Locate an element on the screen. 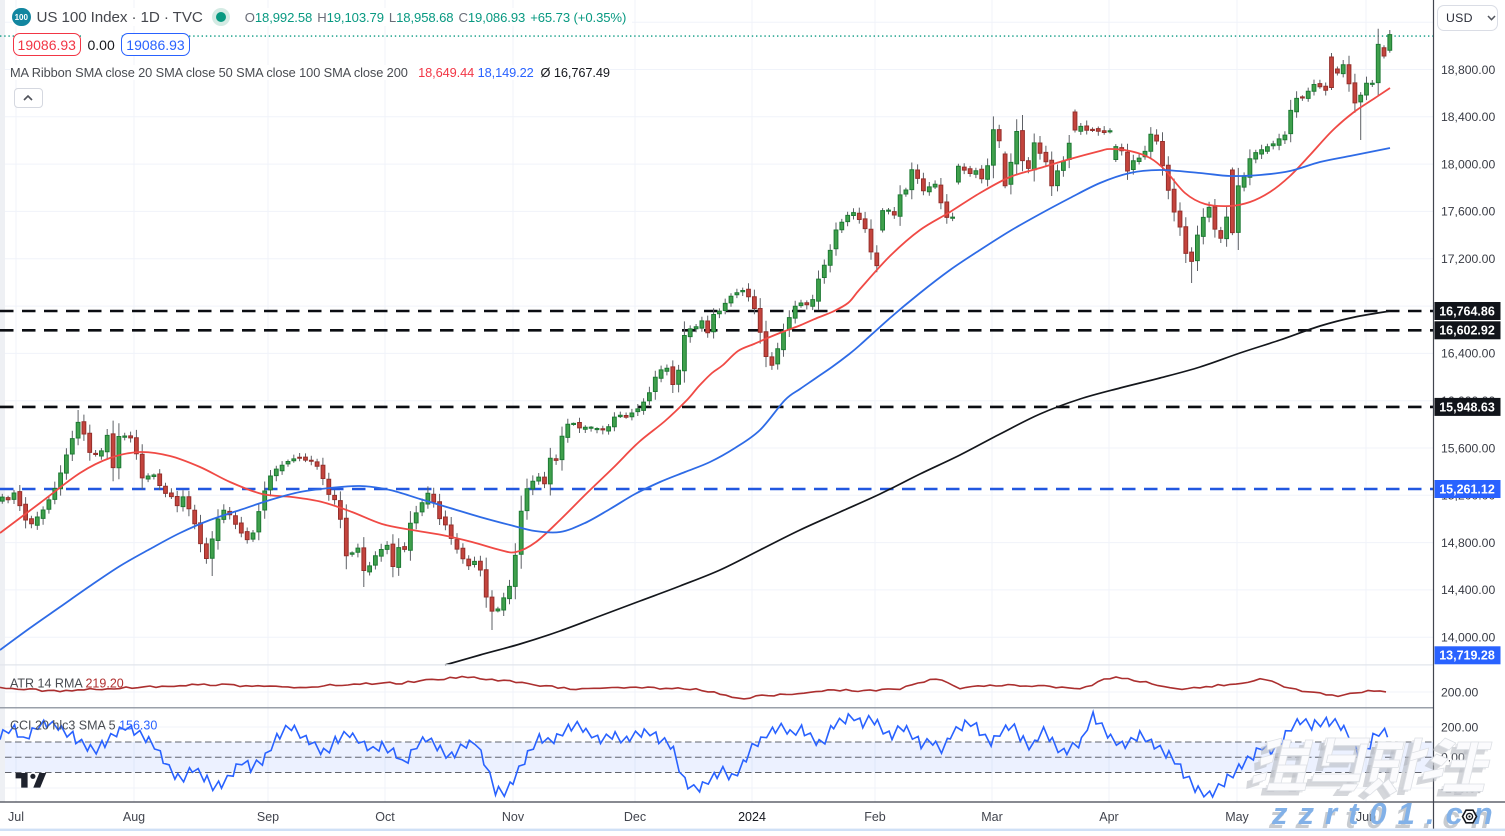 This screenshot has width=1505, height=836. svg-text: 14,400.00 is located at coordinates (1468, 590).